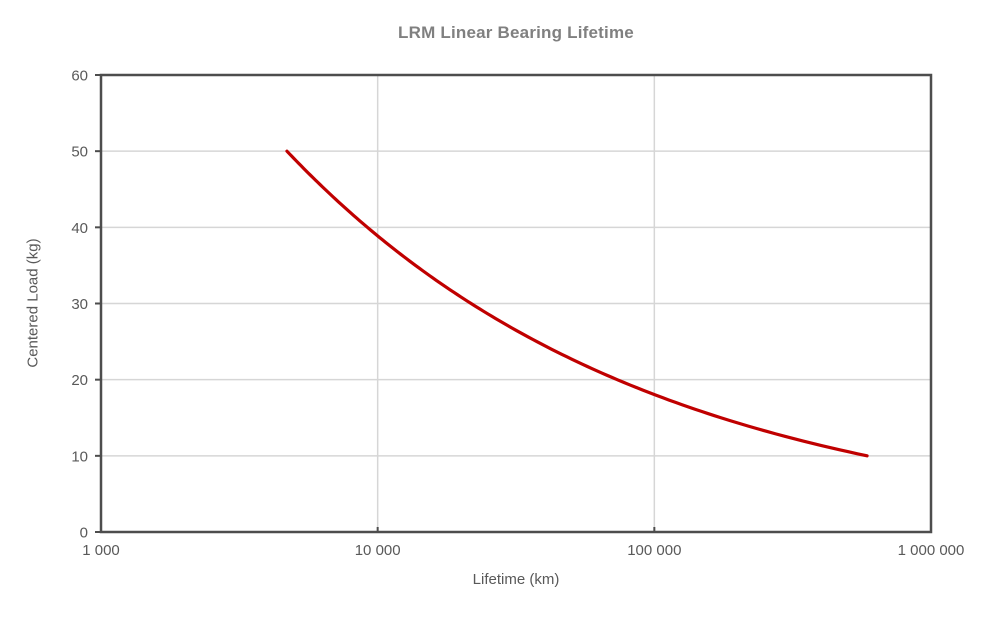  What do you see at coordinates (101, 550) in the screenshot?
I see `x-tick-label: 1 000` at bounding box center [101, 550].